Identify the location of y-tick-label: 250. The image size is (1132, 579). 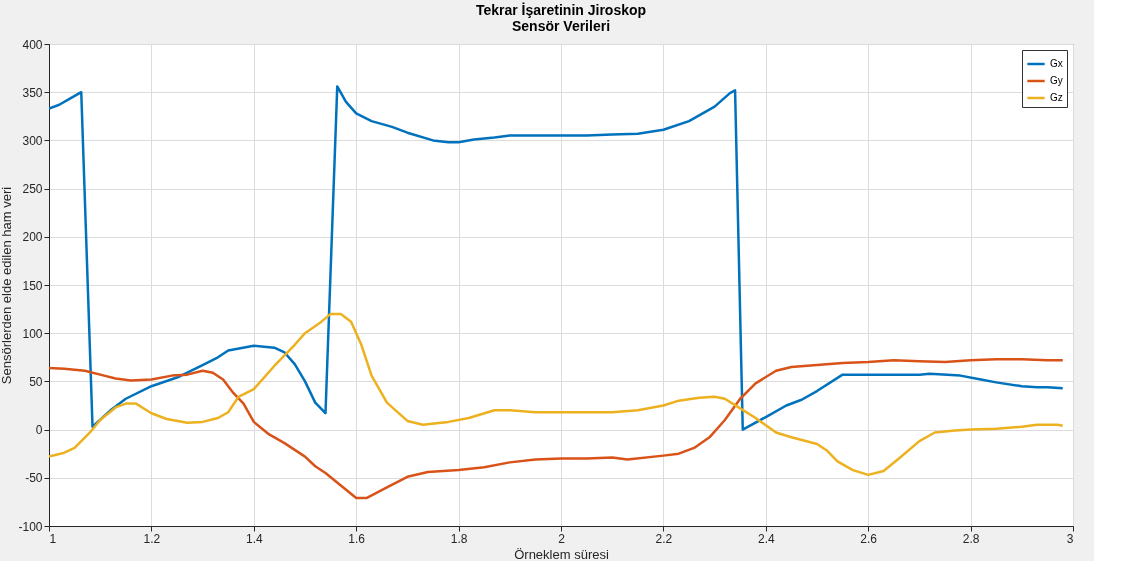
(32, 189).